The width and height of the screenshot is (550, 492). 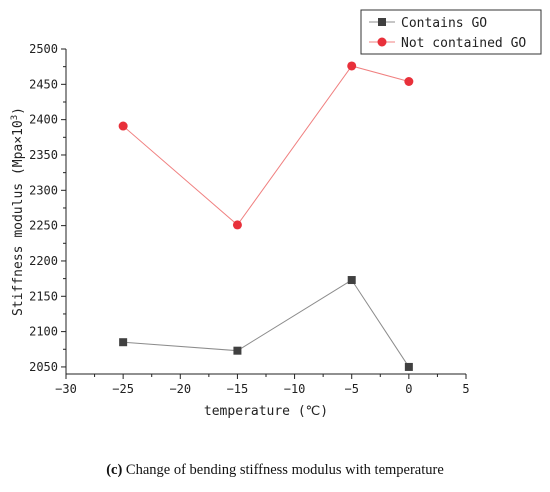 What do you see at coordinates (43, 332) in the screenshot?
I see `y-tick-label: 2100` at bounding box center [43, 332].